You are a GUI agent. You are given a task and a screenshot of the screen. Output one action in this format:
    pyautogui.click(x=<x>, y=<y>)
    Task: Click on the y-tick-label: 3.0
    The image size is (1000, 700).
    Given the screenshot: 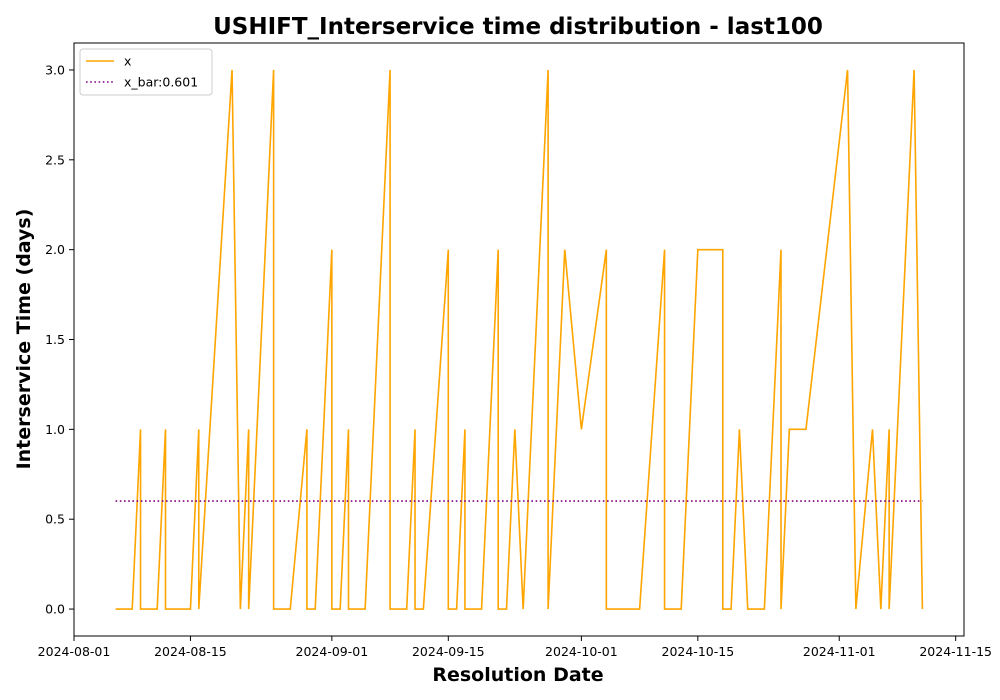 What is the action you would take?
    pyautogui.click(x=55, y=69)
    